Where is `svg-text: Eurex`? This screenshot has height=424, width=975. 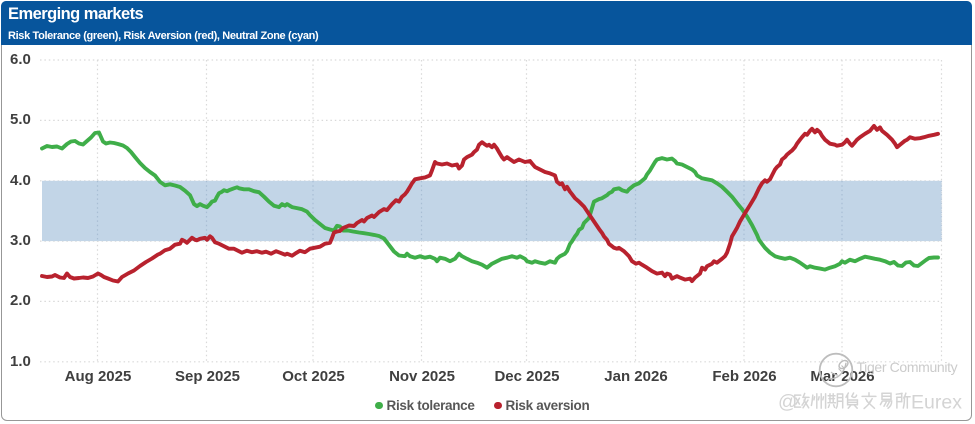 svg-text: Eurex is located at coordinates (936, 403).